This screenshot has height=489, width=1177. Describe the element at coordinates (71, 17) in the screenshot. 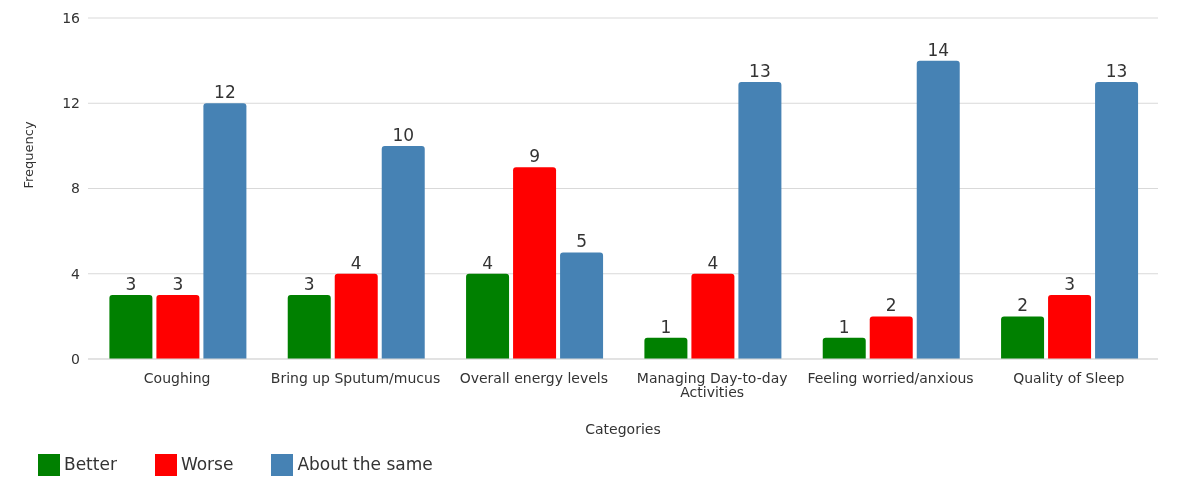

I see `y-tick-label: 16` at that location.